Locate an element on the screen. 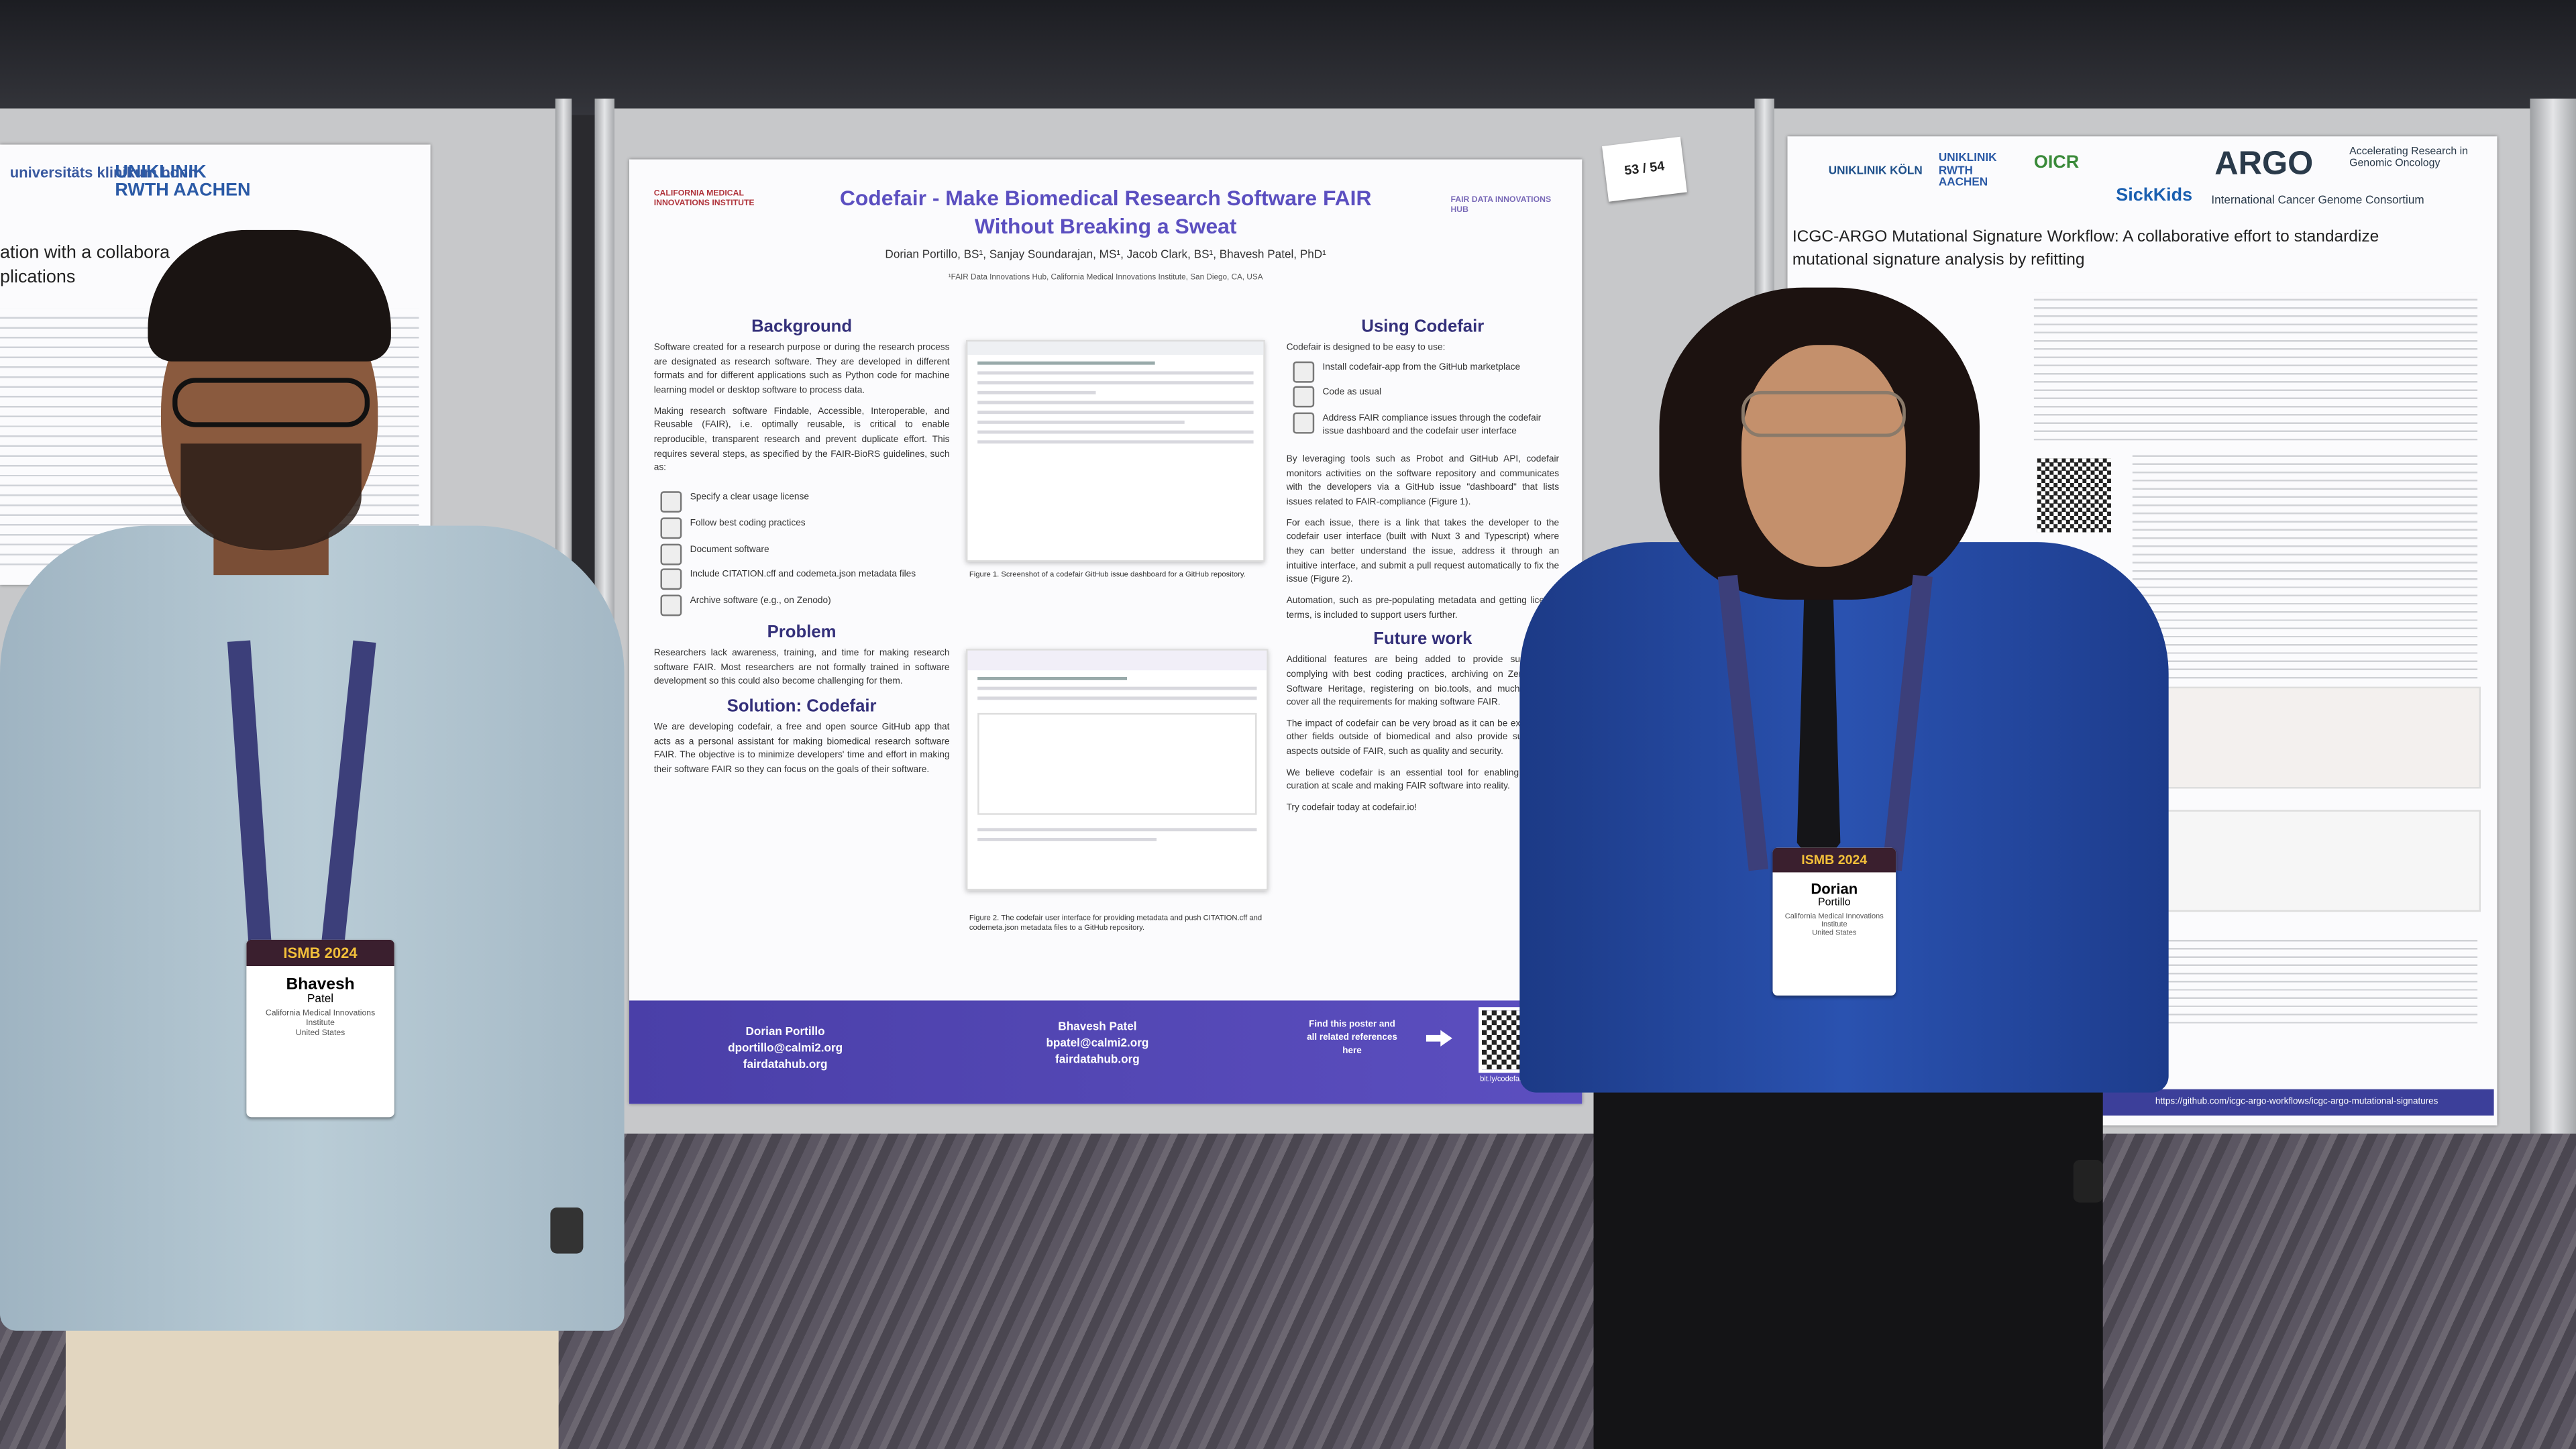 The width and height of the screenshot is (2576, 1449). arrow-icon is located at coordinates (1439, 1038).